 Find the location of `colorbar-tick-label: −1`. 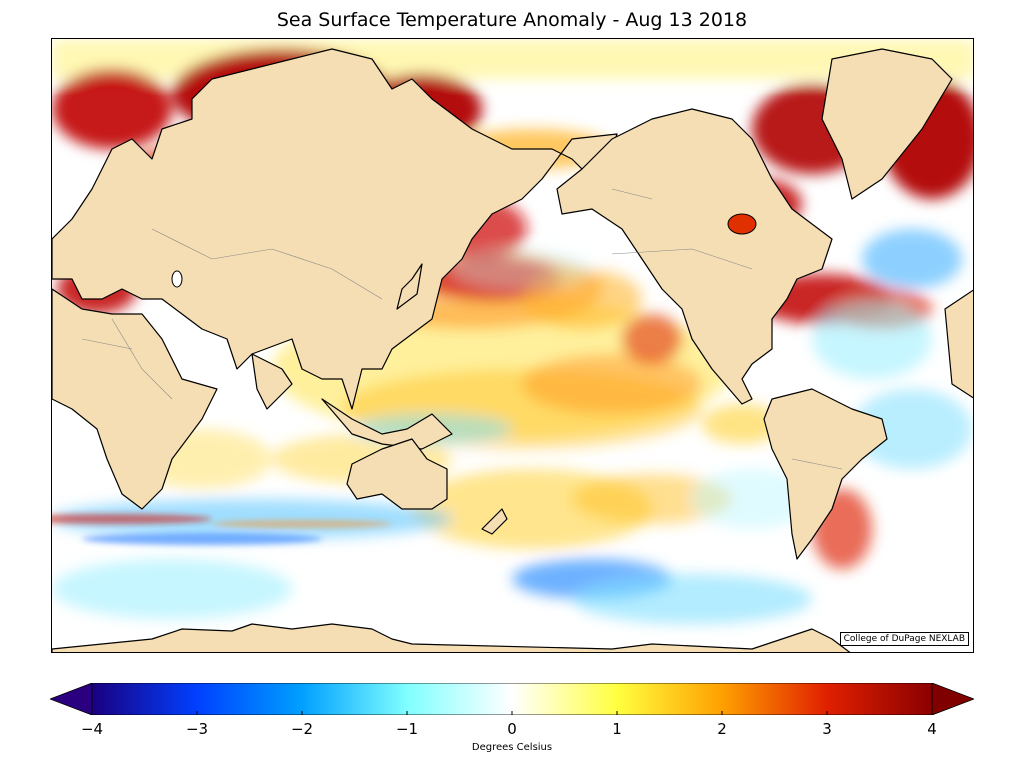

colorbar-tick-label: −1 is located at coordinates (407, 729).